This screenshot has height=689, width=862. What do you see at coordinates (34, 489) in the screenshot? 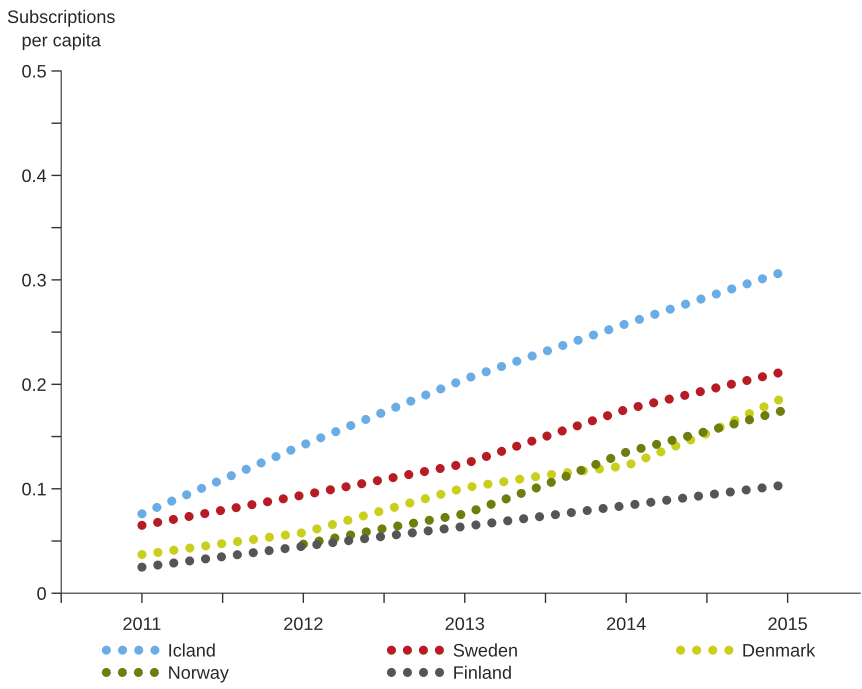
I see `y-tick-label: 0.1` at bounding box center [34, 489].